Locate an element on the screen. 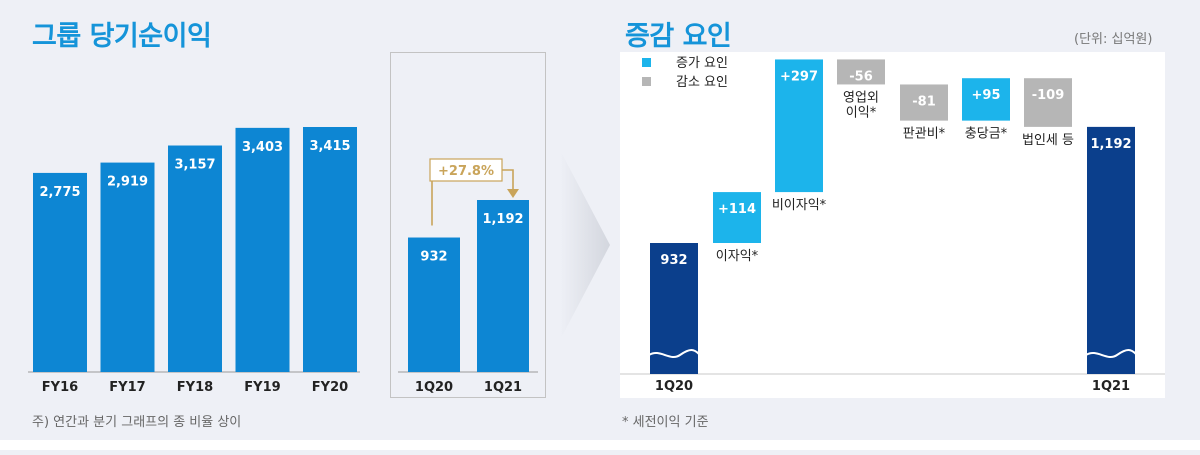 This screenshot has height=455, width=1200. growth-arrow-head is located at coordinates (513, 193).